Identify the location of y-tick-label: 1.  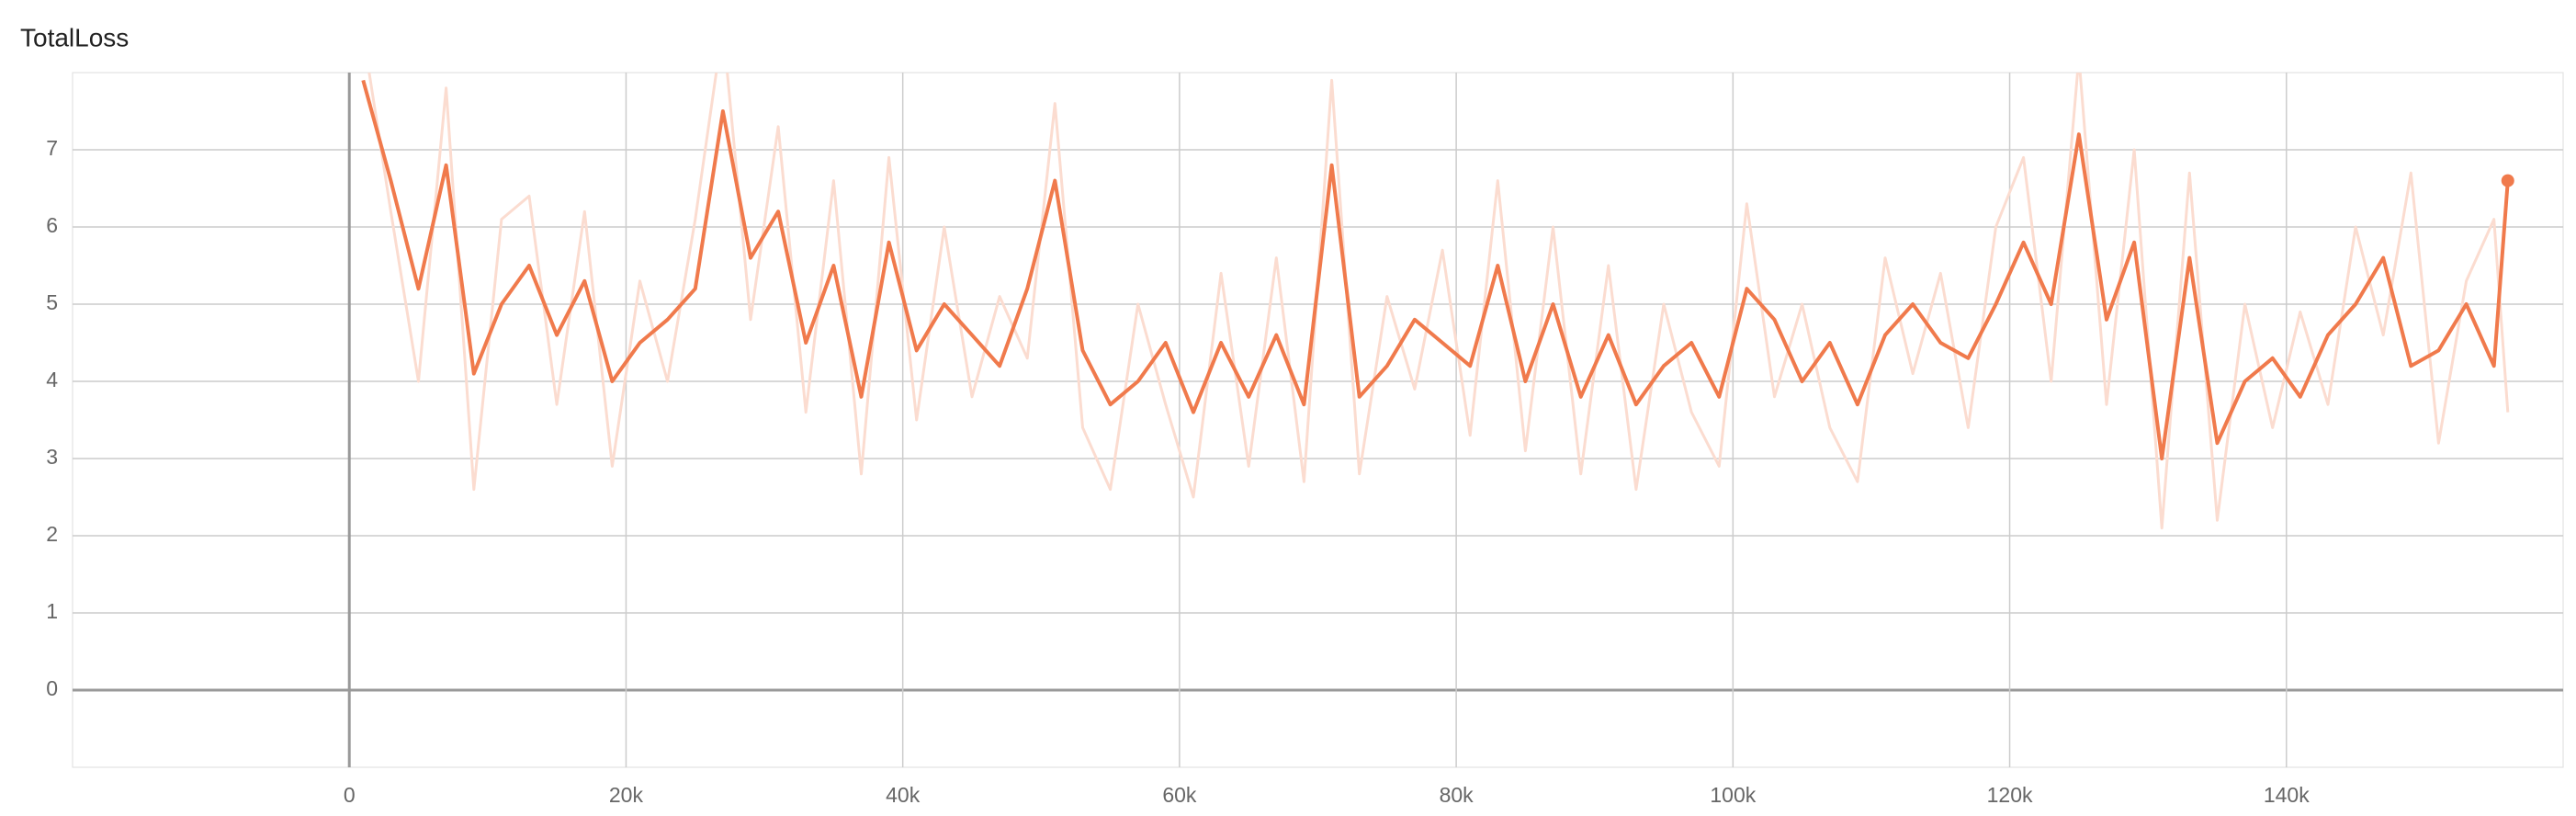
(52, 611).